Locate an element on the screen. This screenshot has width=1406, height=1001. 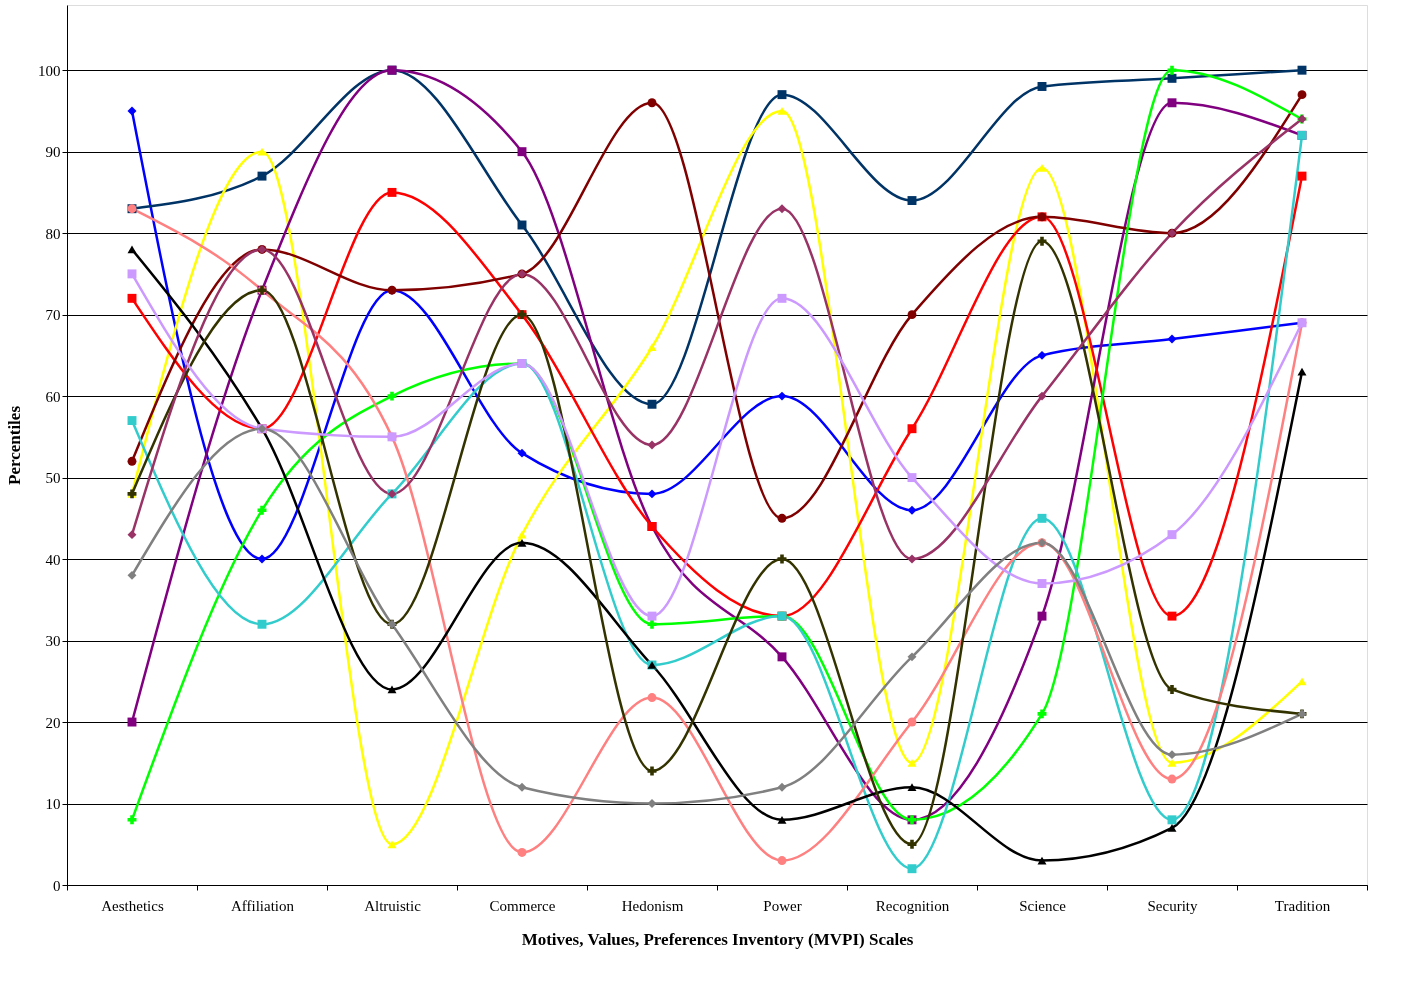
x-tick-label: Aesthetics is located at coordinates (132, 905).